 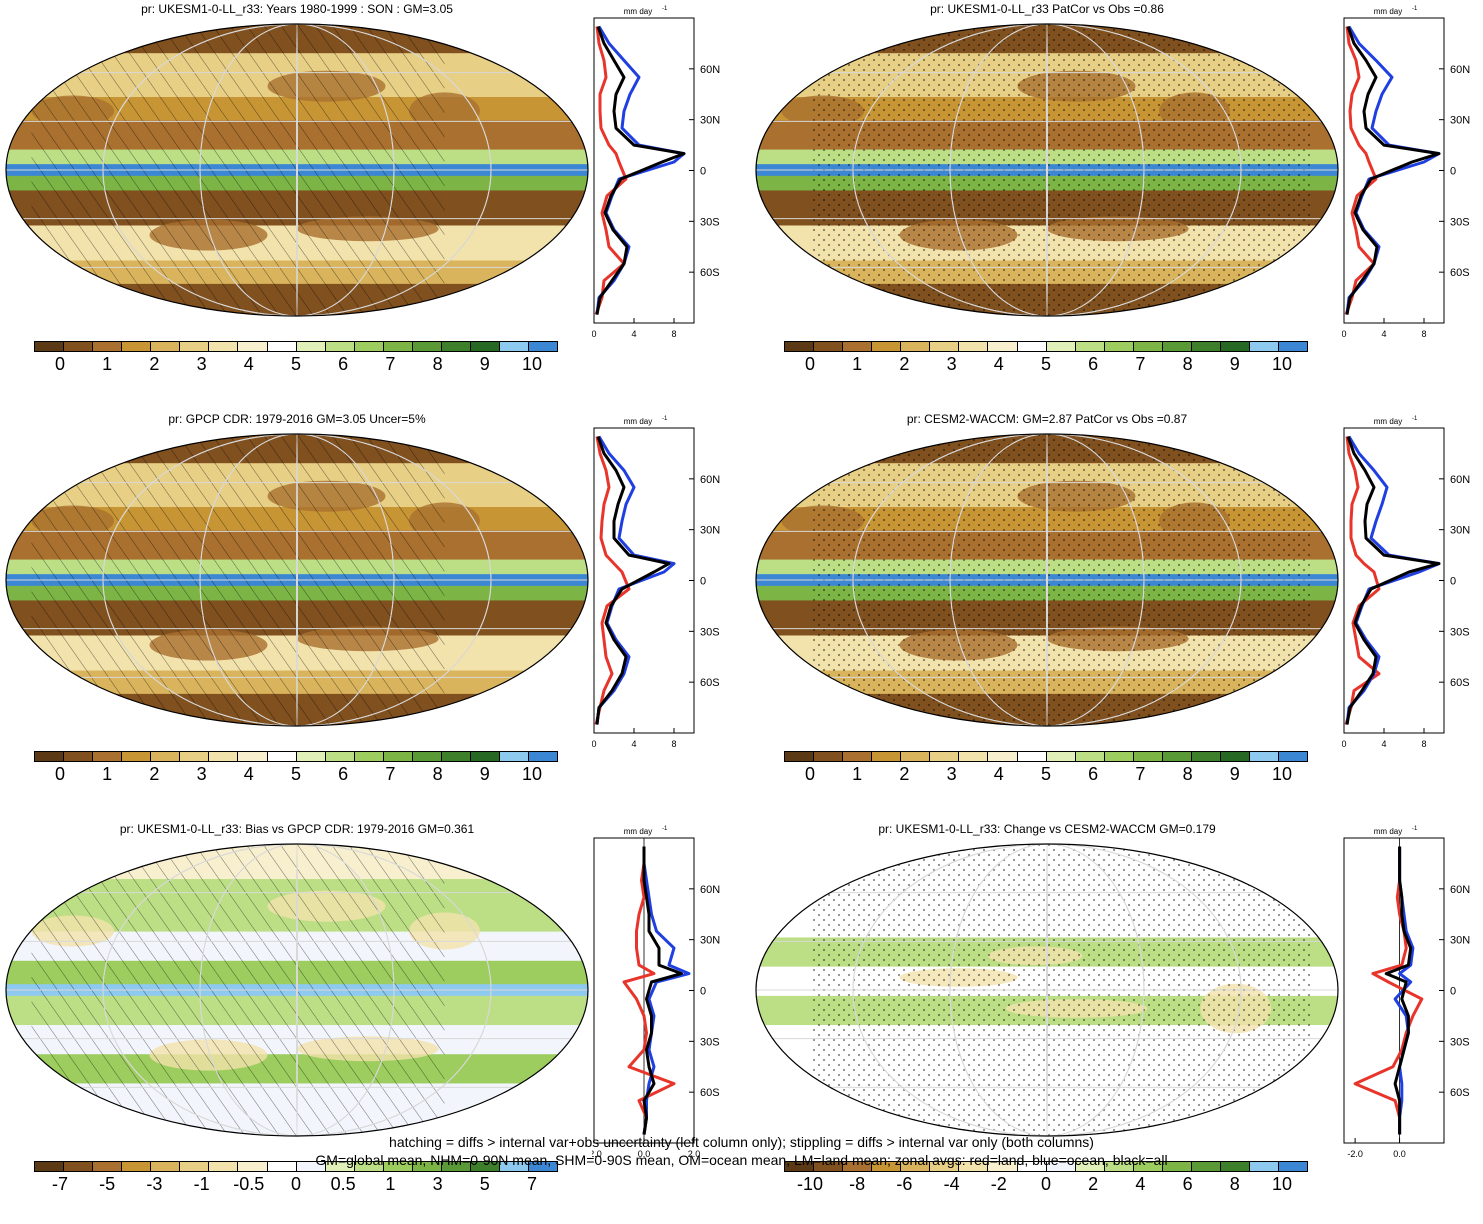 What do you see at coordinates (656, 172) in the screenshot?
I see `zonal-plot-p1: mm day -1 60N 30N 0 30S 60S 0 4 8` at bounding box center [656, 172].